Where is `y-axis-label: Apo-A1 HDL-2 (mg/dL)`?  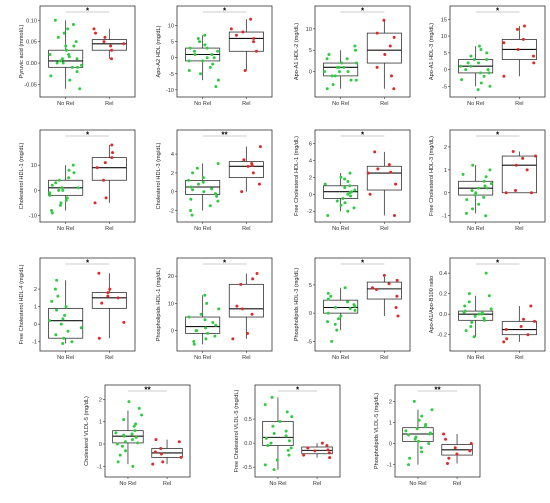 y-axis-label: Apo-A1 HDL-2 (mg/dL) is located at coordinates (297, 51).